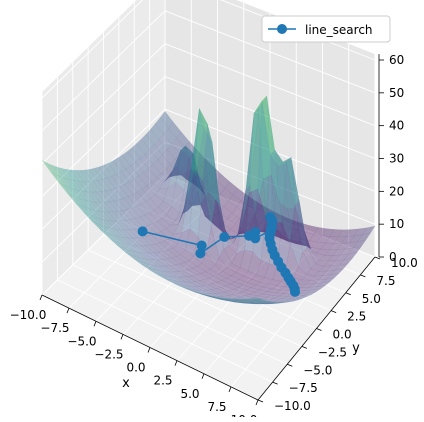 The width and height of the screenshot is (424, 422). What do you see at coordinates (216, 407) in the screenshot?
I see `x-tick-label: 7.5` at bounding box center [216, 407].